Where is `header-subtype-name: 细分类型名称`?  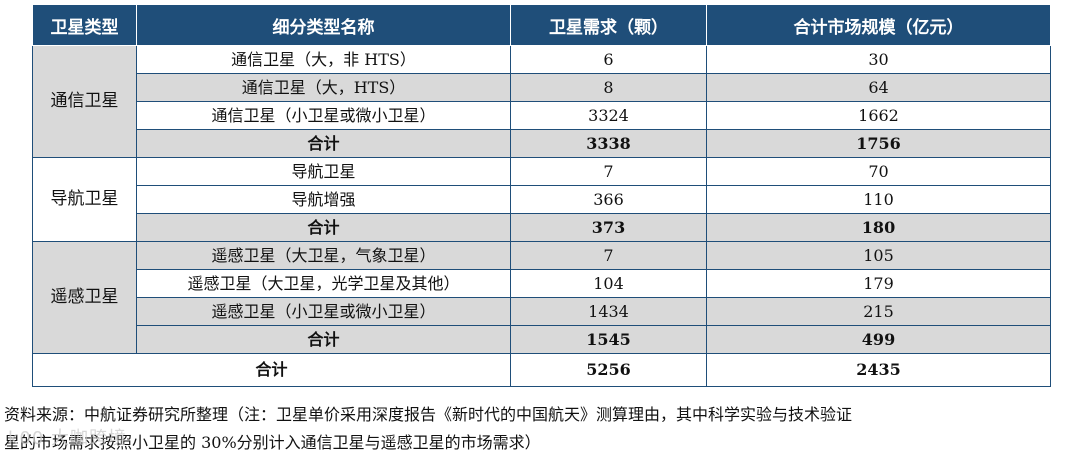
header-subtype-name: 细分类型名称 is located at coordinates (323, 25).